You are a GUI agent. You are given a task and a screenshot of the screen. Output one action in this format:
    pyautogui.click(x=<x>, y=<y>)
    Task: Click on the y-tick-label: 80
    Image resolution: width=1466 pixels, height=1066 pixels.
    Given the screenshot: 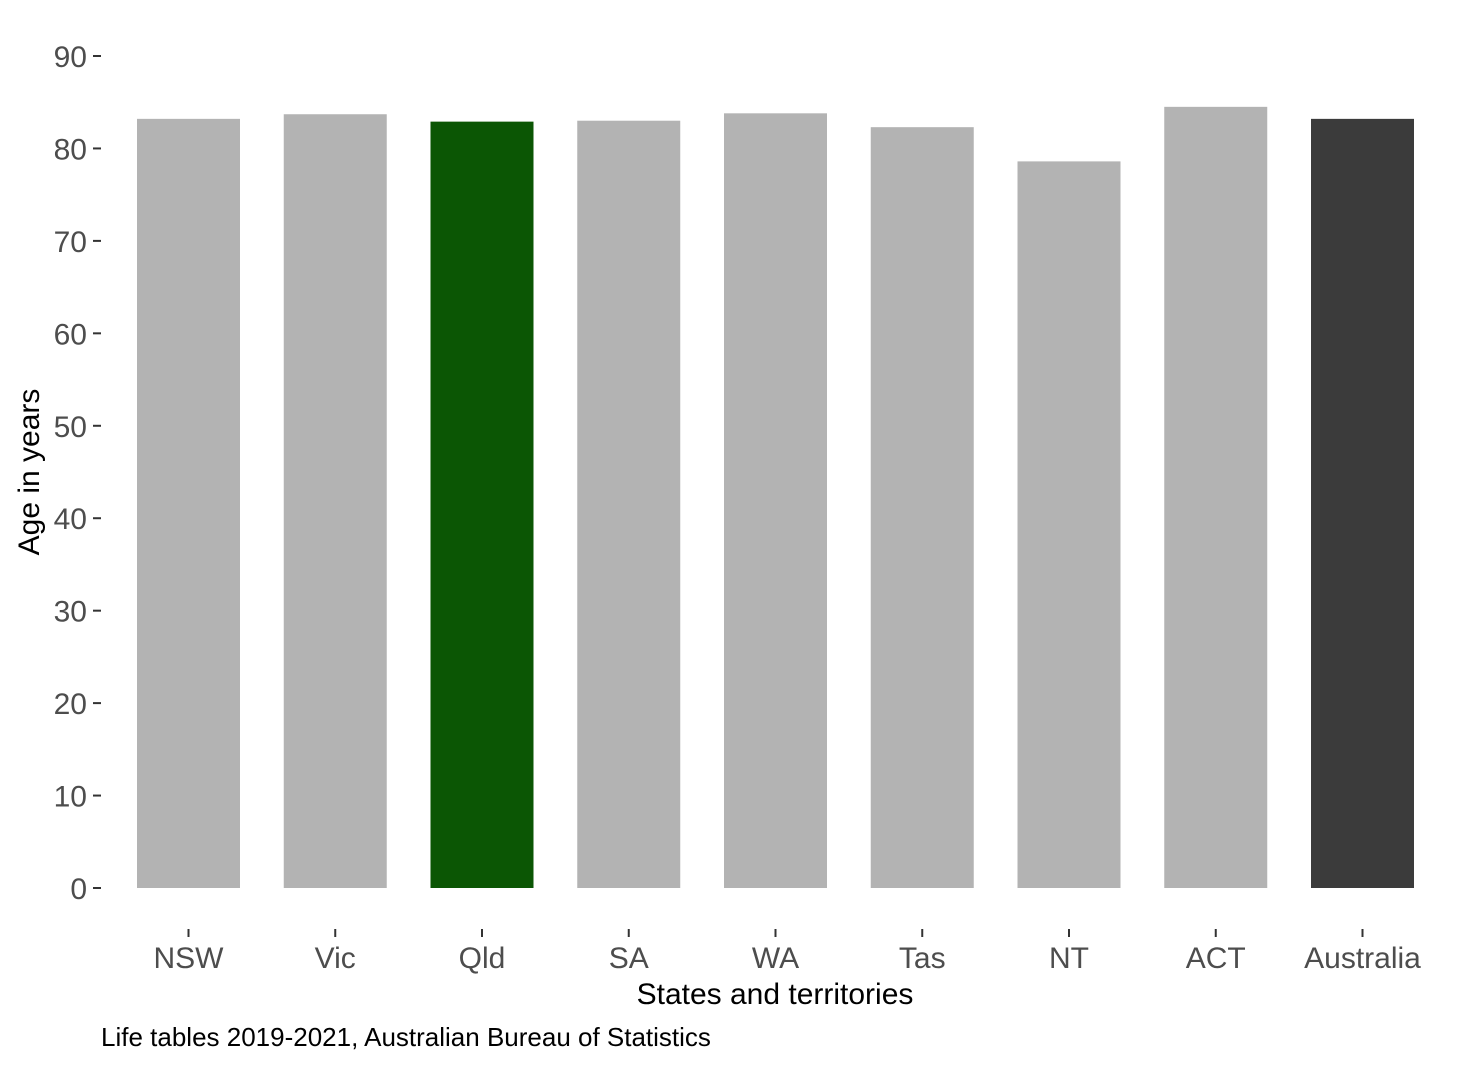 What is the action you would take?
    pyautogui.click(x=70, y=149)
    